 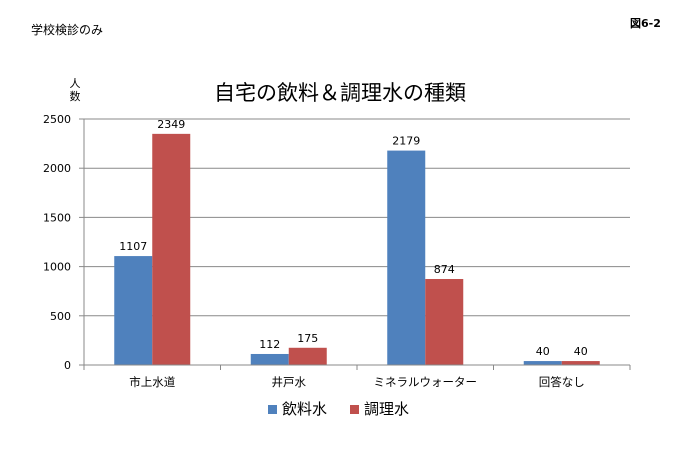 I want to click on legend-label: 調理水, so click(x=386, y=409).